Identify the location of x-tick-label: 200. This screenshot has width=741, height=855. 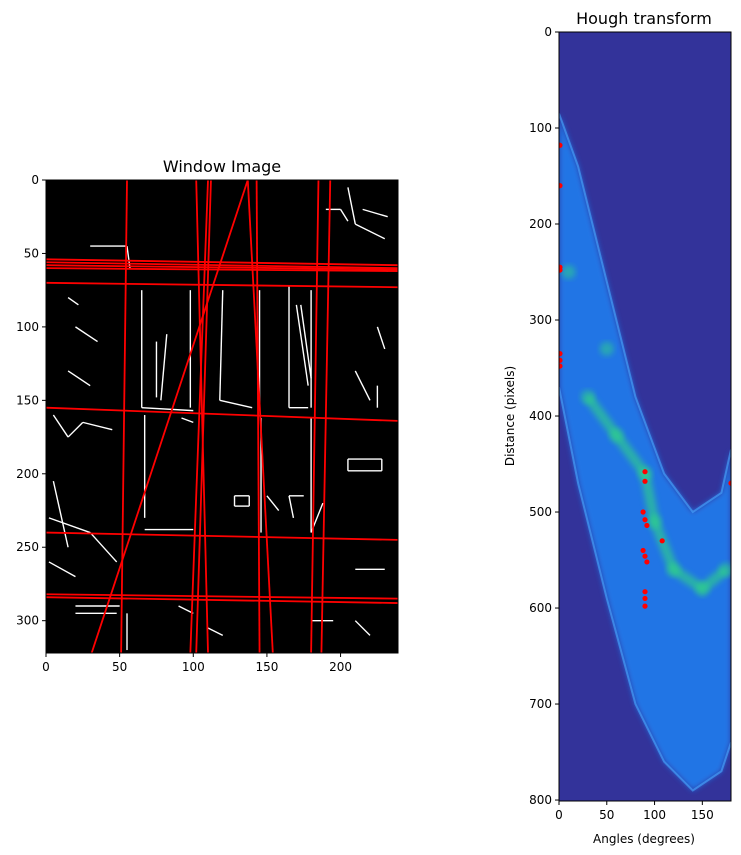
(340, 667).